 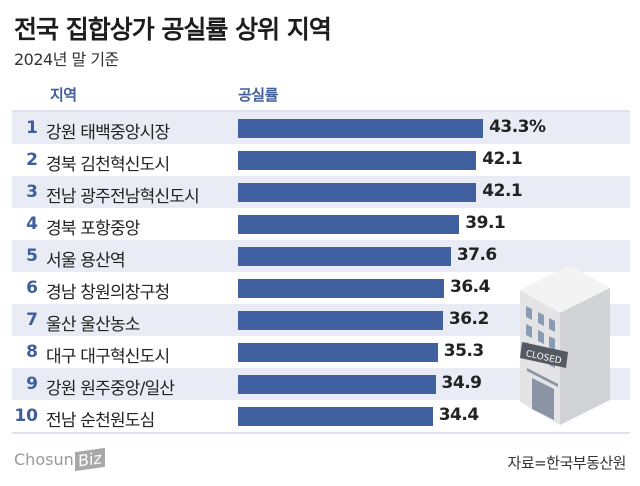 I want to click on table-row: 2 경북 김천혁신도시 42.1, so click(x=321, y=160).